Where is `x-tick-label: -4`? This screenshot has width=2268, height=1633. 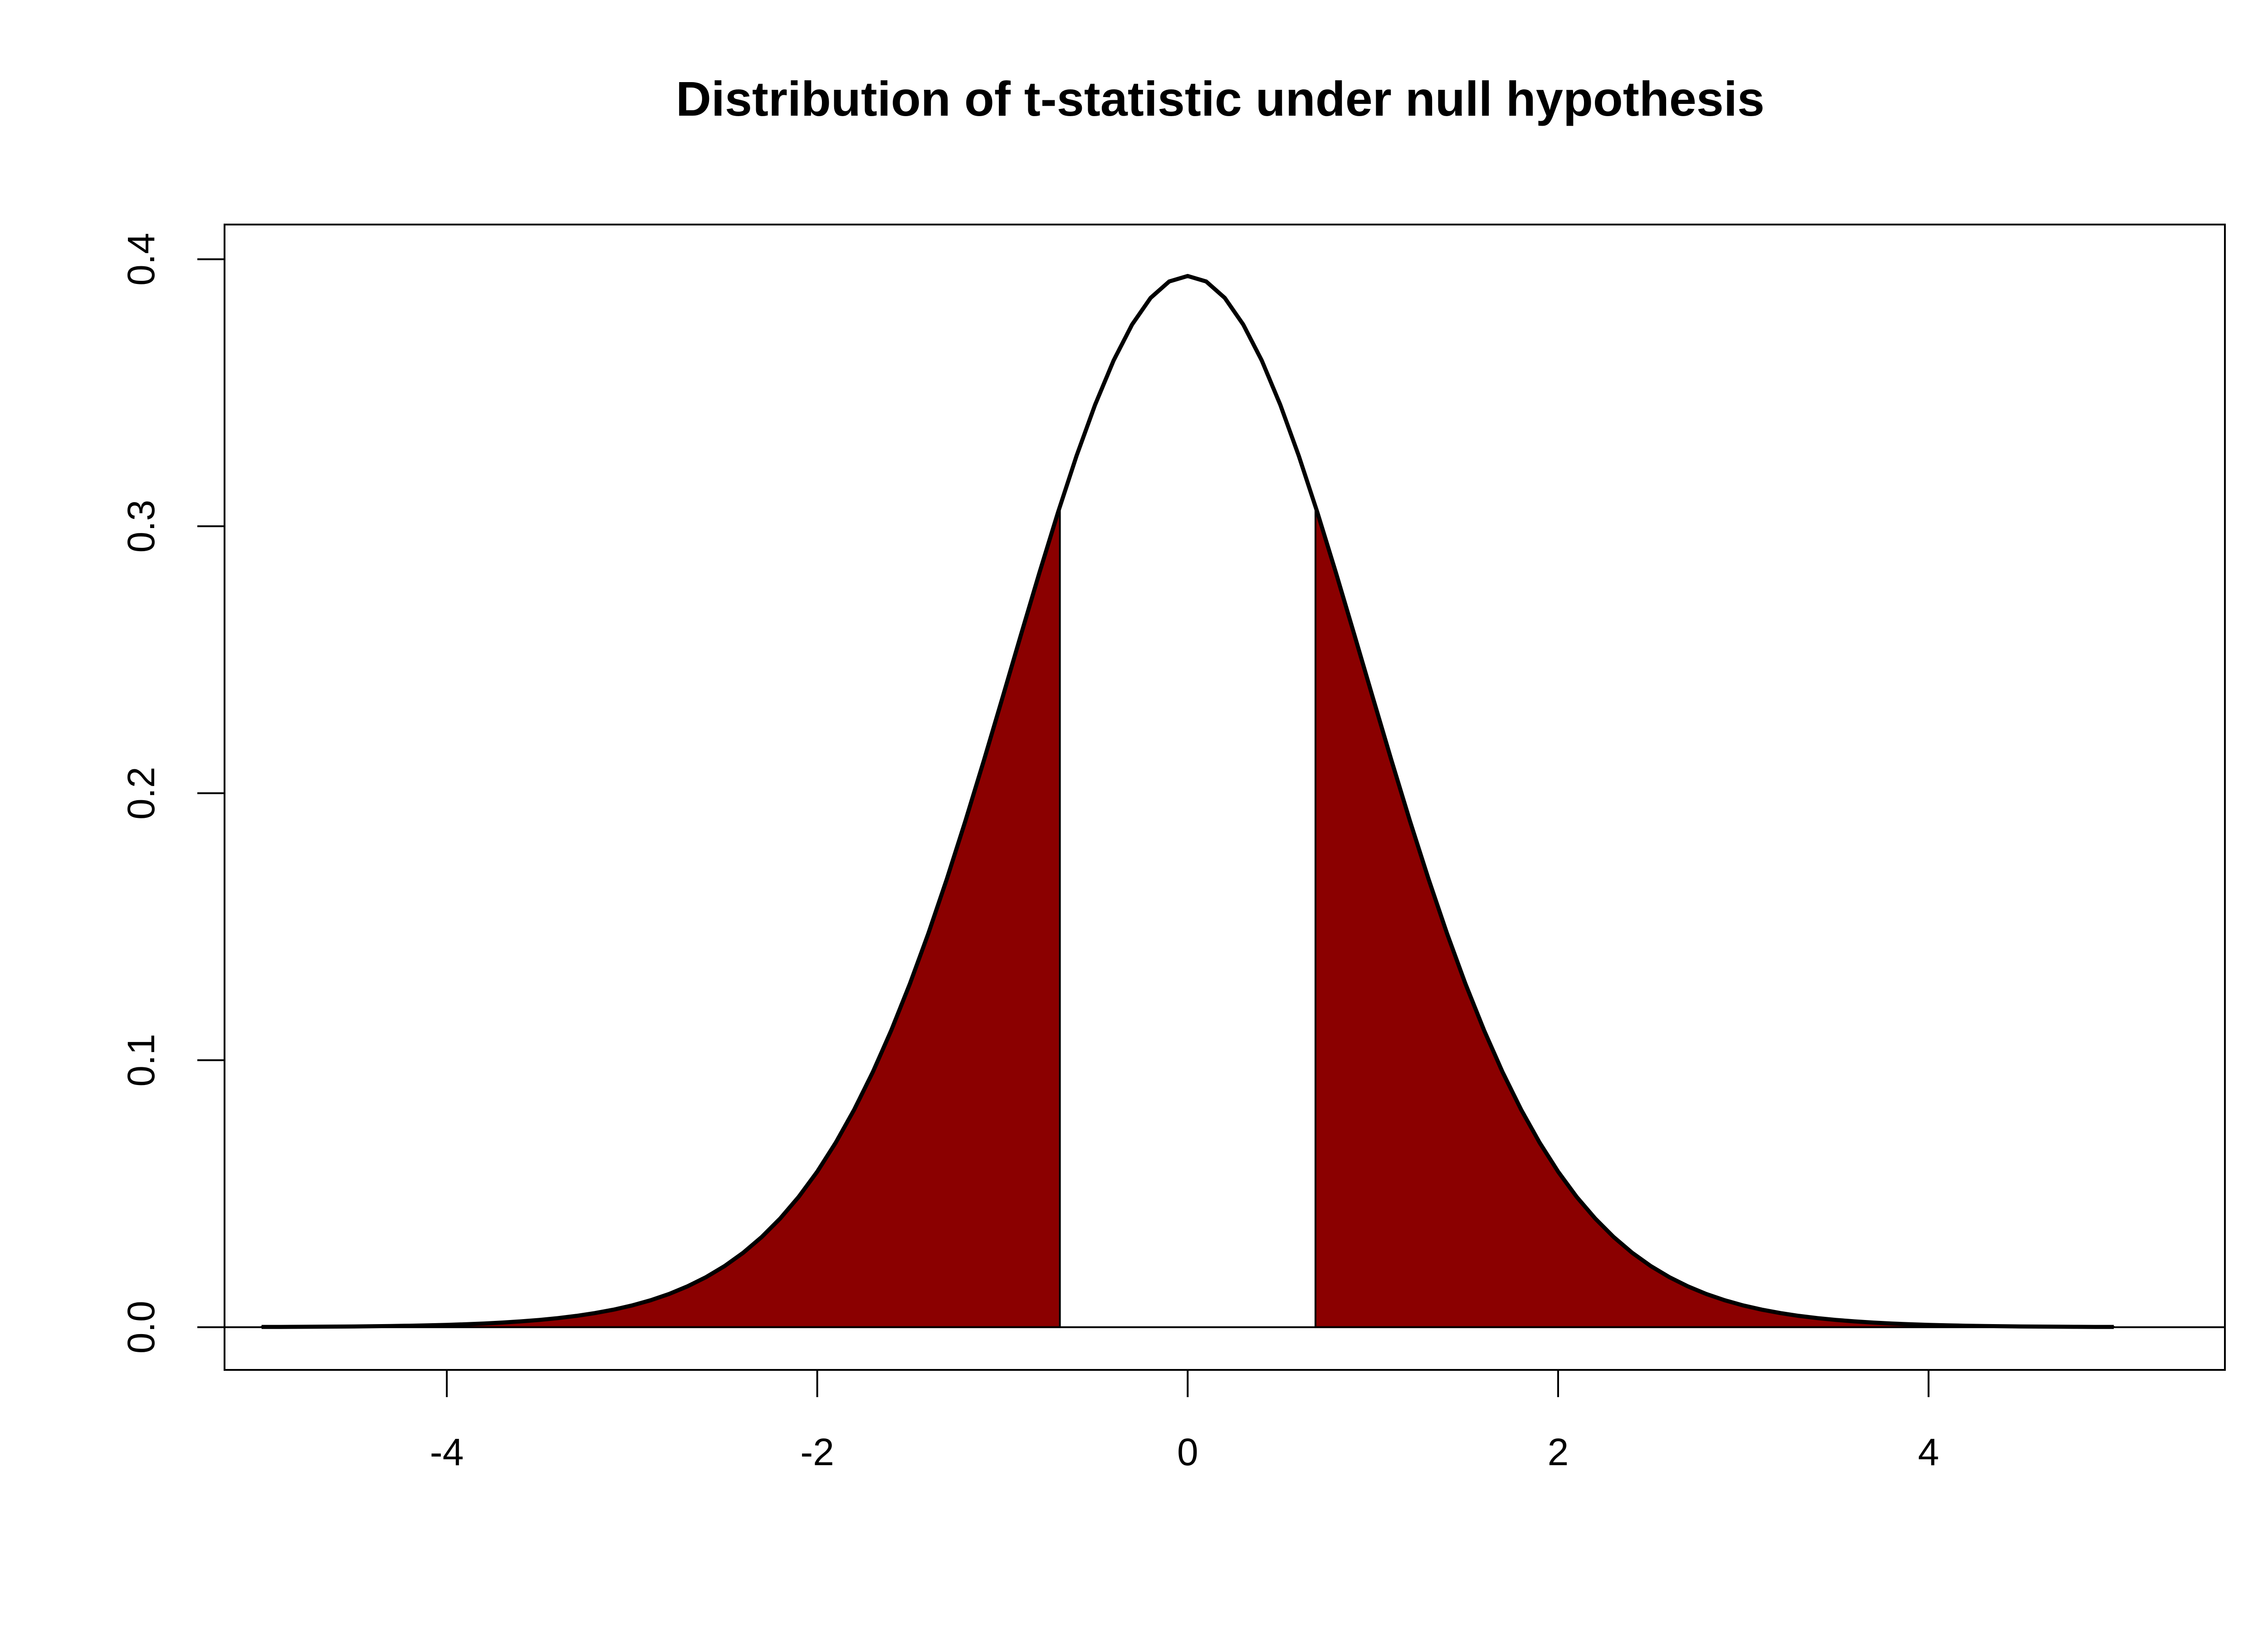 x-tick-label: -4 is located at coordinates (447, 1452).